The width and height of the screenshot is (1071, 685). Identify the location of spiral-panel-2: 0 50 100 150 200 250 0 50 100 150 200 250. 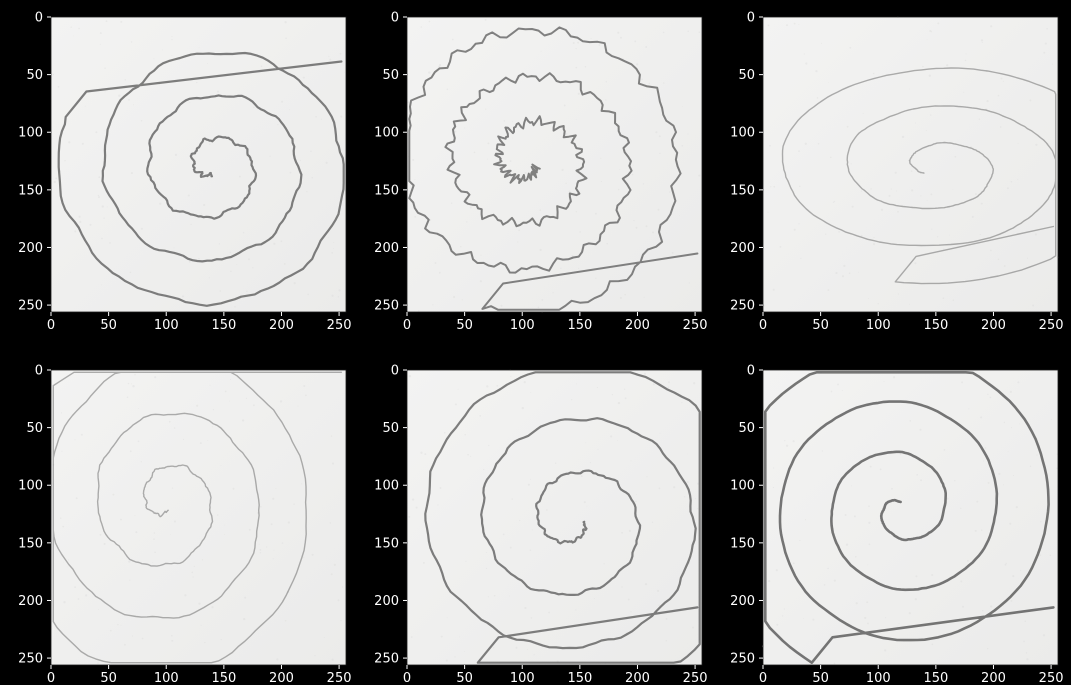
(540, 172).